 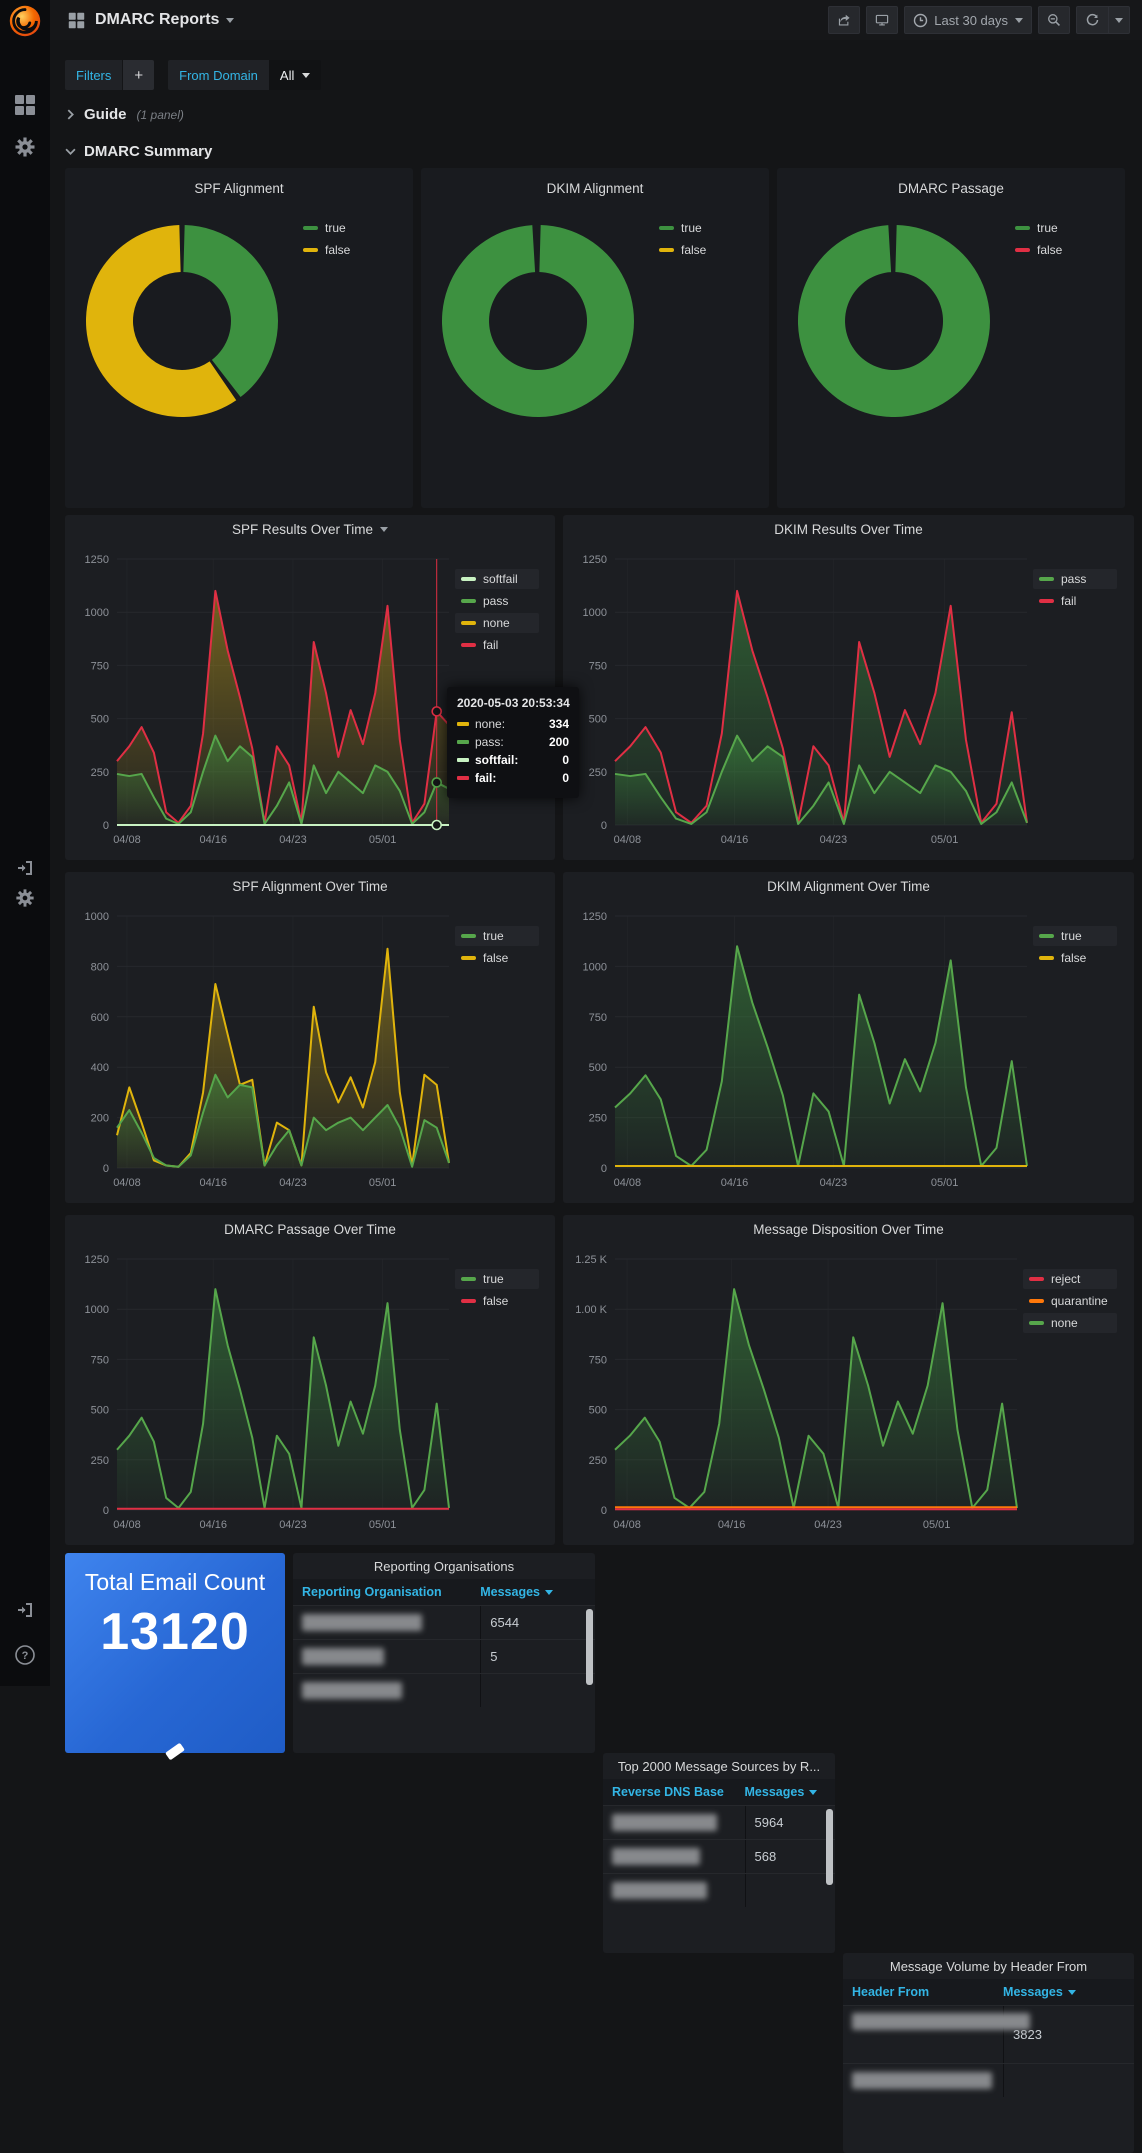 What do you see at coordinates (537, 1622) in the screenshot?
I see `messages-cell: 6544` at bounding box center [537, 1622].